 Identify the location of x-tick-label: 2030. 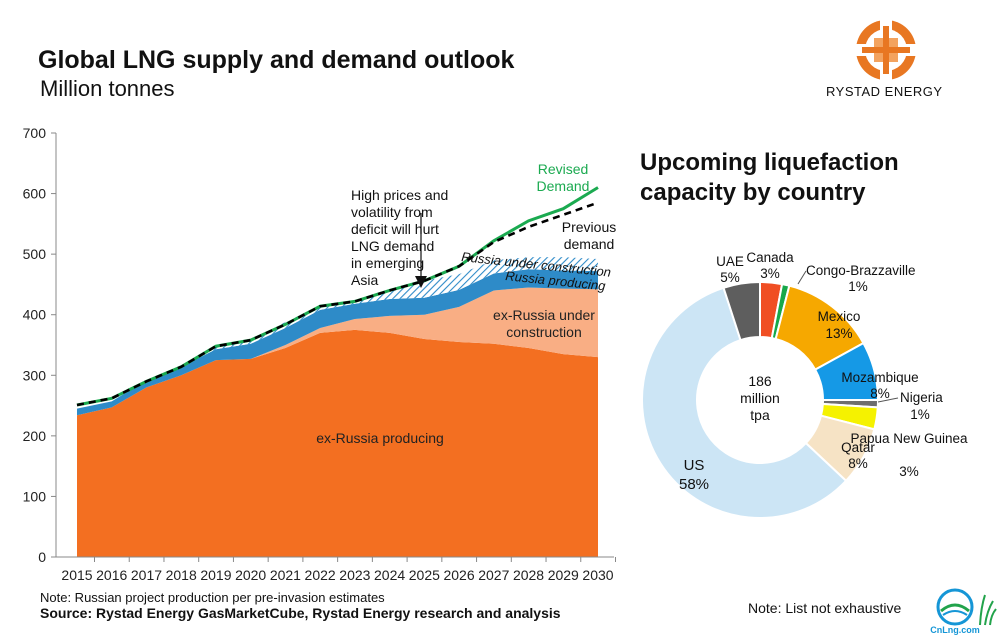
(597, 575).